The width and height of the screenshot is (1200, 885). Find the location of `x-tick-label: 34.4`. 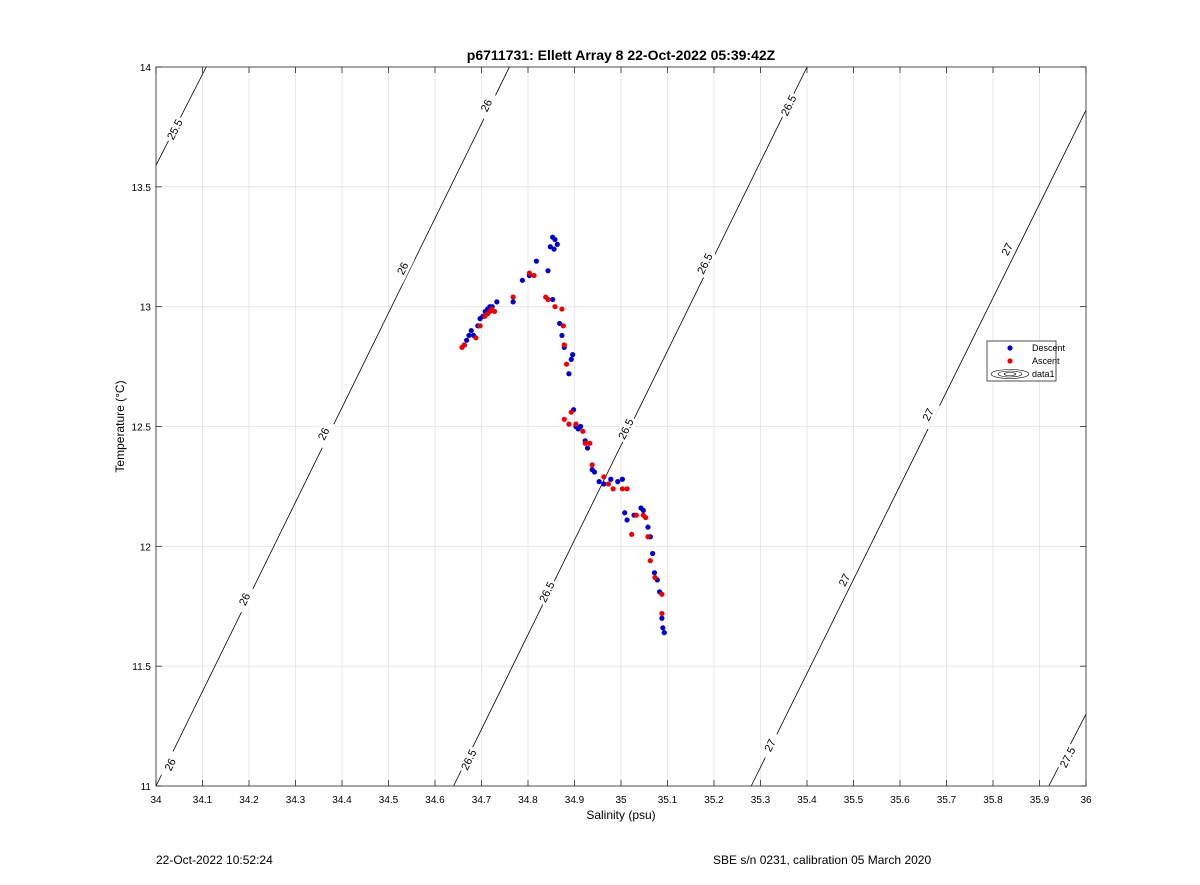

x-tick-label: 34.4 is located at coordinates (342, 800).